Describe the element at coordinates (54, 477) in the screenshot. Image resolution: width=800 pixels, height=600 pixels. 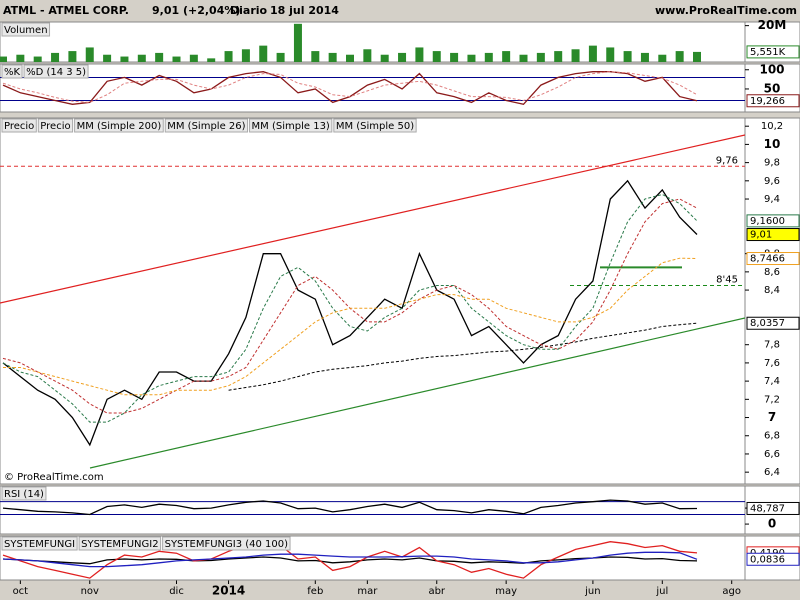
I see `source: © ProRealTime.com` at that location.